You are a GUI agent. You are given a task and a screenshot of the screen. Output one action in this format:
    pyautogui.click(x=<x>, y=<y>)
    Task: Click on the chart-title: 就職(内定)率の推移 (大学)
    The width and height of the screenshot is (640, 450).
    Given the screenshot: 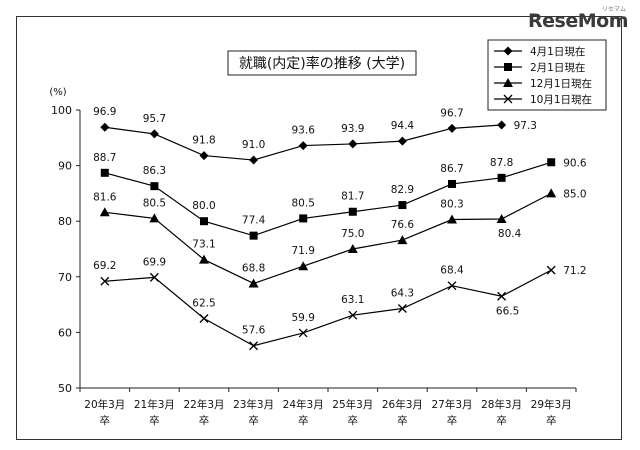 What is the action you would take?
    pyautogui.click(x=322, y=63)
    